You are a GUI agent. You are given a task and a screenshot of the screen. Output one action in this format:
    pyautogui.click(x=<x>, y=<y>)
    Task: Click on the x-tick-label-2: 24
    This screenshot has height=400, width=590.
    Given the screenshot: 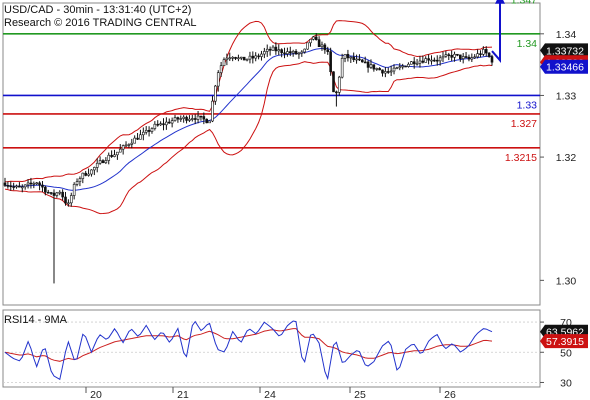 What is the action you would take?
    pyautogui.click(x=270, y=394)
    